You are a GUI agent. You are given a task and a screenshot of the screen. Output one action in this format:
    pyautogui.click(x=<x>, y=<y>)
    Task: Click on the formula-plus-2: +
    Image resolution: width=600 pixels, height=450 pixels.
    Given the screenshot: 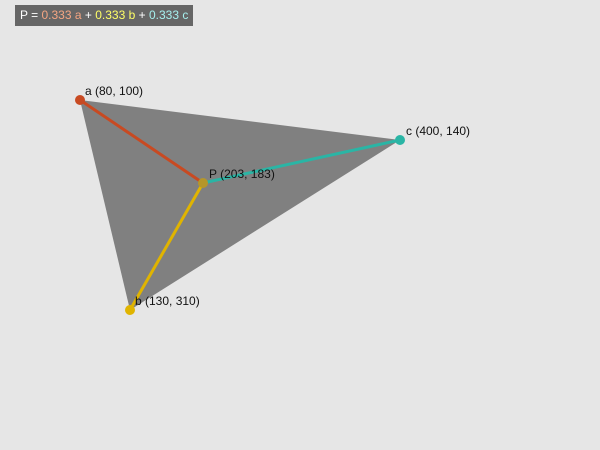 What is the action you would take?
    pyautogui.click(x=142, y=15)
    